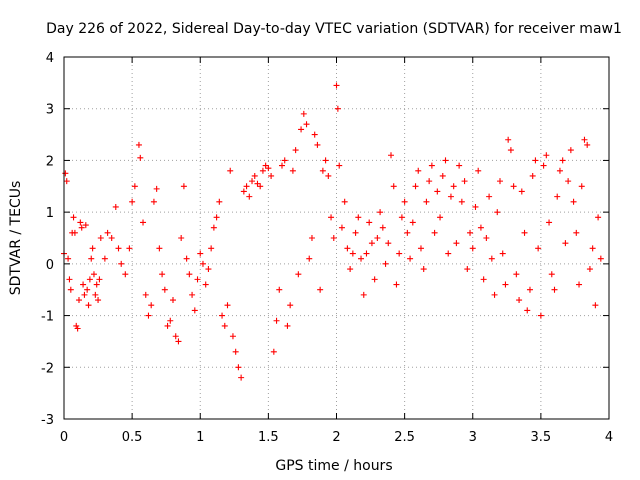 The height and width of the screenshot is (480, 640). I want to click on y-tick-label: 4, so click(50, 58).